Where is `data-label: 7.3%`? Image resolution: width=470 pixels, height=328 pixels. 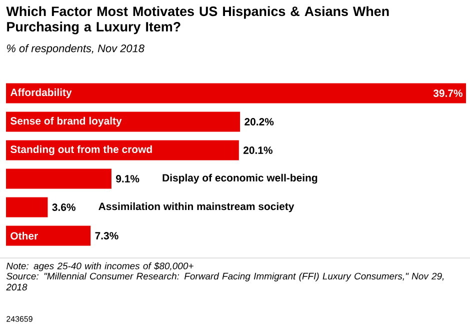 data-label: 7.3% is located at coordinates (106, 236).